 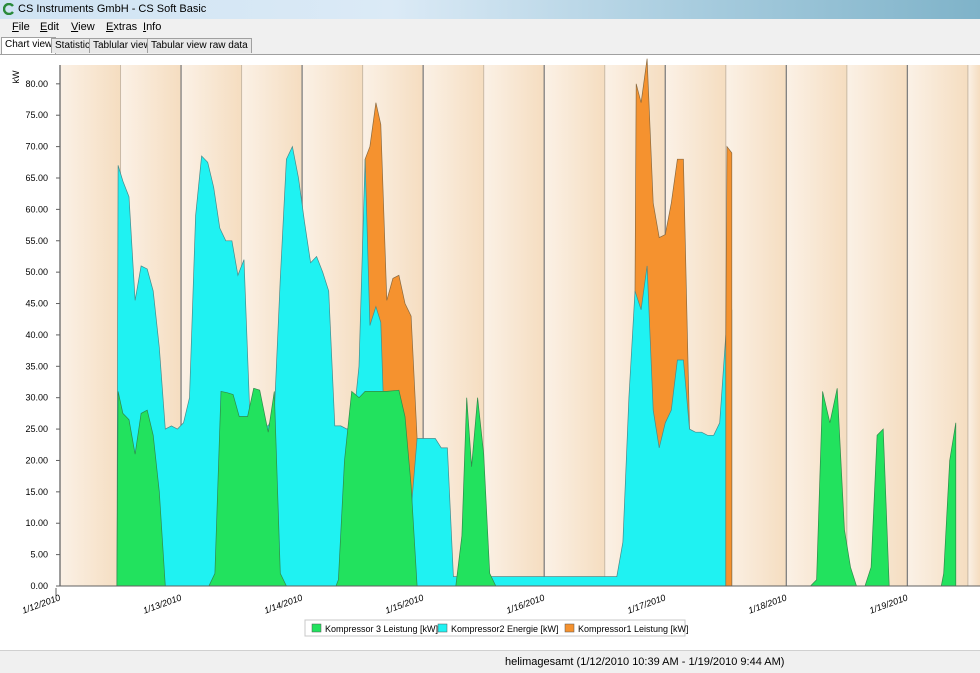 What do you see at coordinates (162, 603) in the screenshot?
I see `x-tick-label: 1/13/2010` at bounding box center [162, 603].